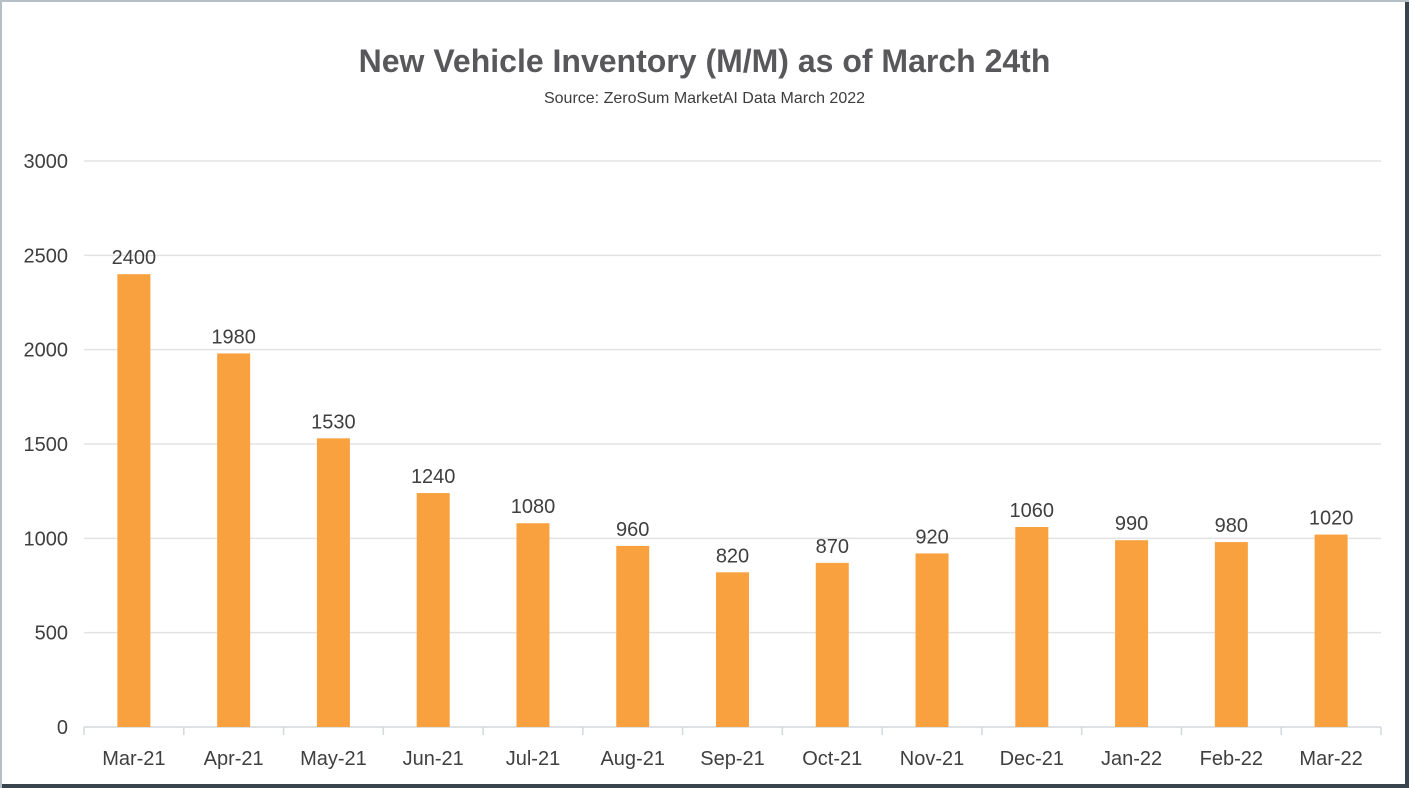  Describe the element at coordinates (931, 537) in the screenshot. I see `bar-value-label: 920` at that location.